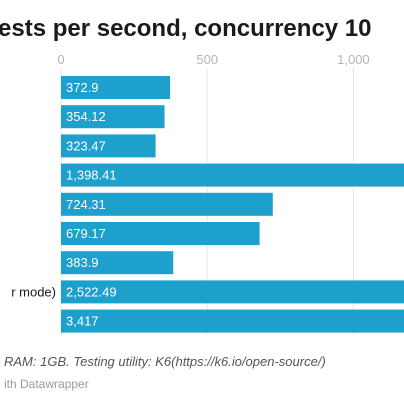 The width and height of the screenshot is (404, 404). What do you see at coordinates (60, 59) in the screenshot?
I see `x-tick-label: 0` at bounding box center [60, 59].